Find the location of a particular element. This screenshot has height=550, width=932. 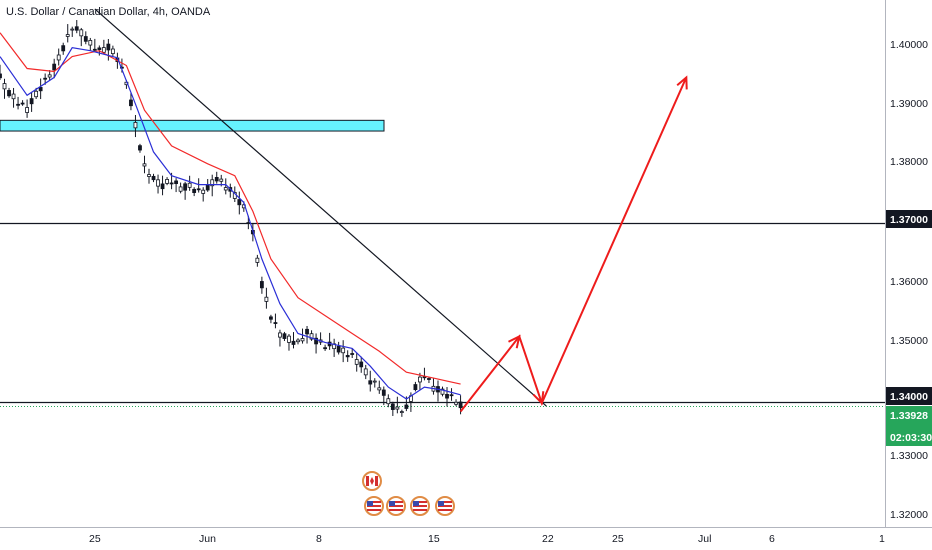

time-tick: Jun is located at coordinates (207, 539).